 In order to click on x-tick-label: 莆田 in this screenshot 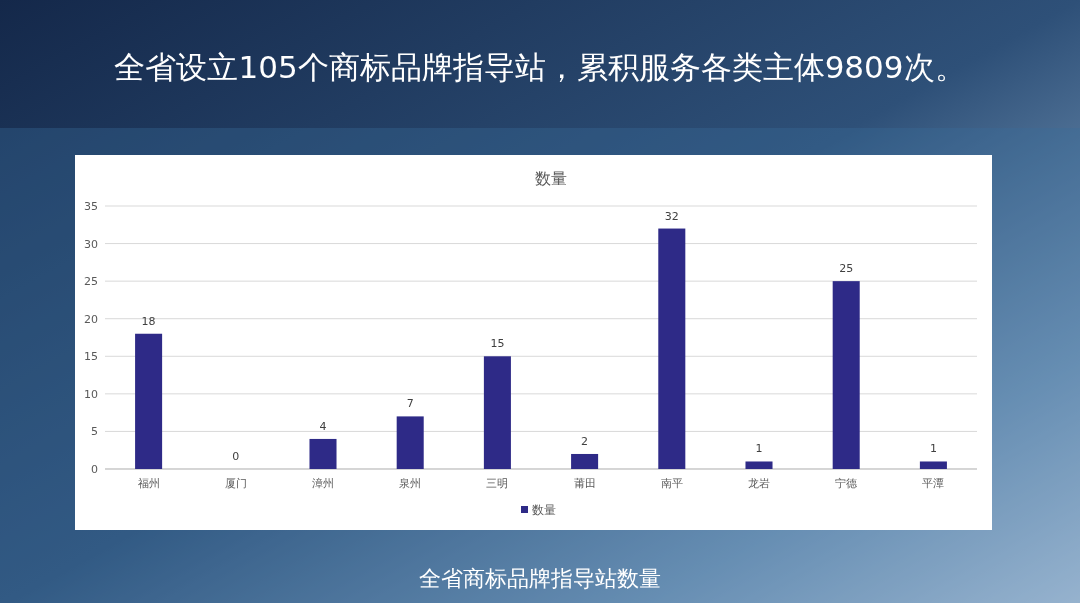, I will do `click(584, 483)`.